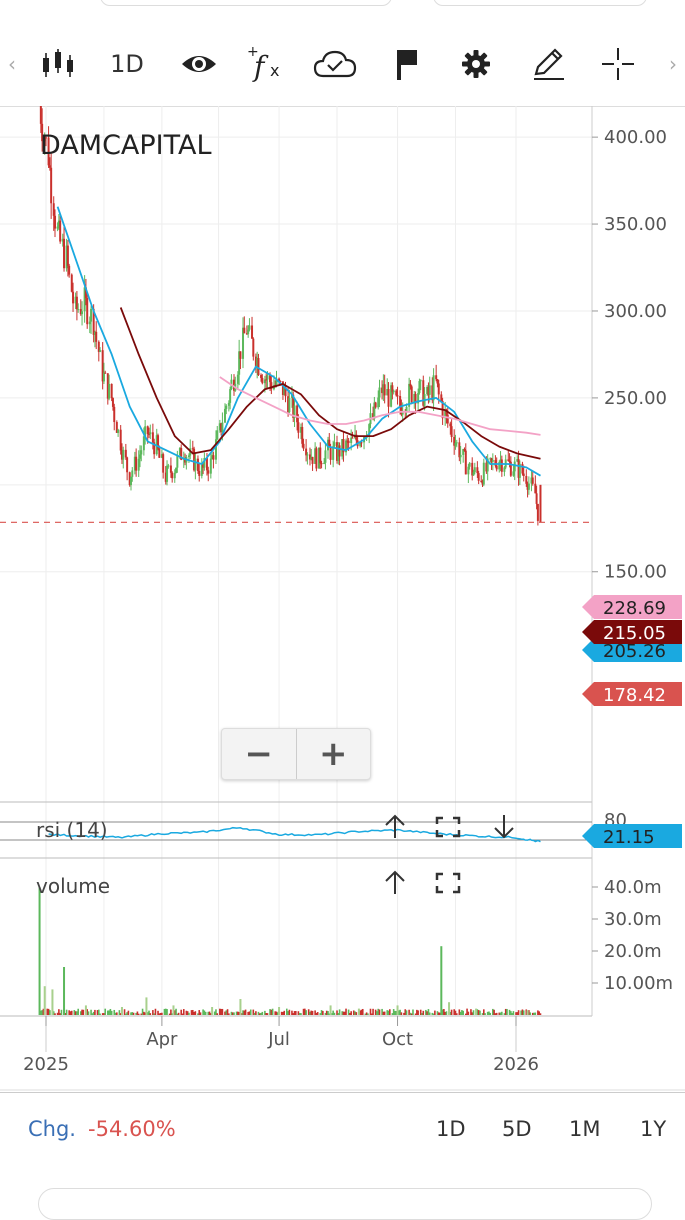  Describe the element at coordinates (395, 827) in the screenshot. I see `rsi-move-up-icon` at that location.